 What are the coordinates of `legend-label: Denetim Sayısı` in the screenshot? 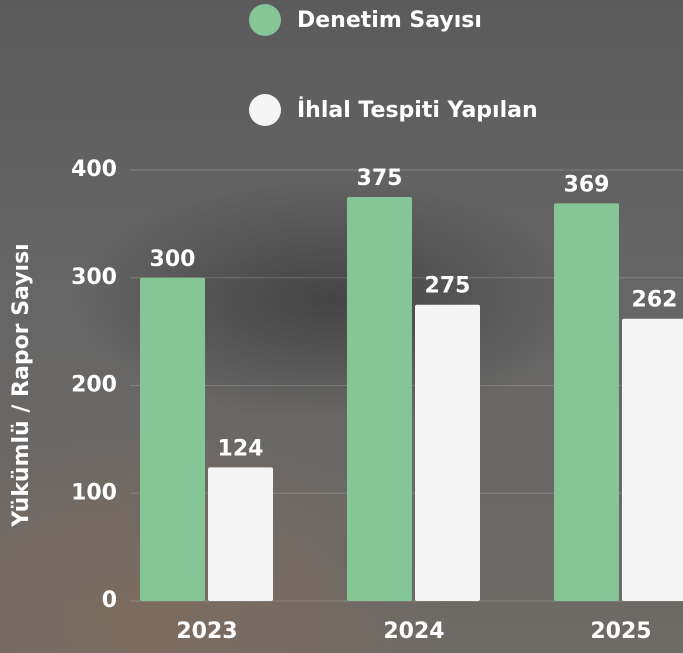 It's located at (389, 20).